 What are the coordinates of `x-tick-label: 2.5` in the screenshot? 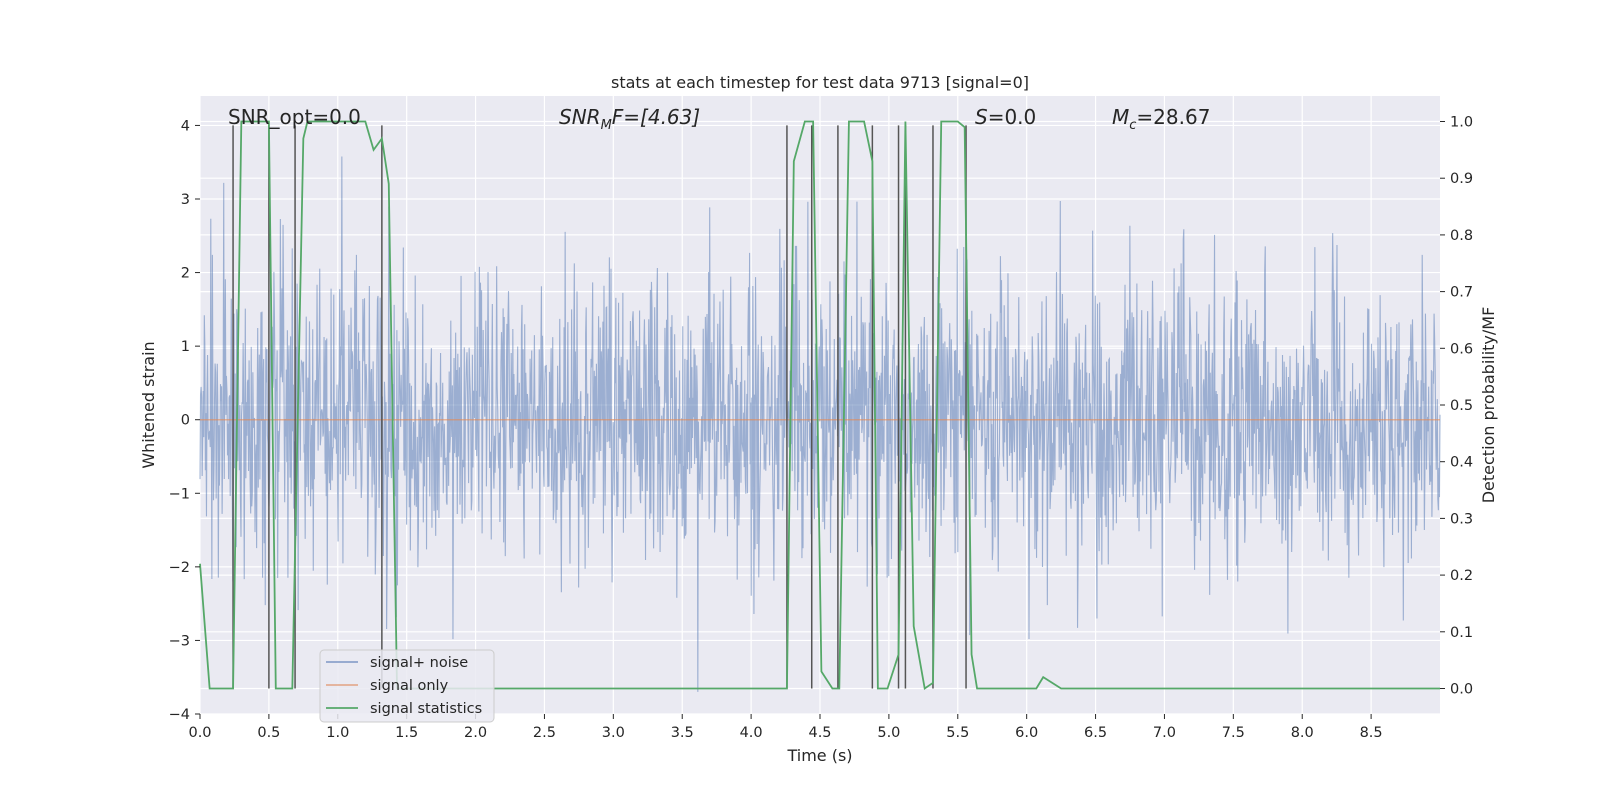 It's located at (544, 733).